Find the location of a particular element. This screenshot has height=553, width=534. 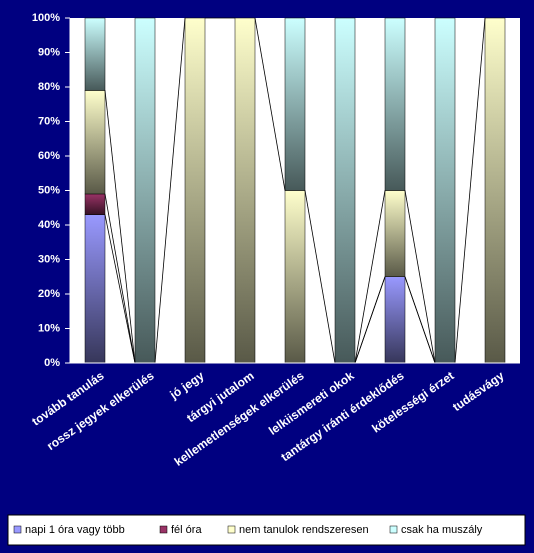

y-tick-label: 90% is located at coordinates (49, 52).